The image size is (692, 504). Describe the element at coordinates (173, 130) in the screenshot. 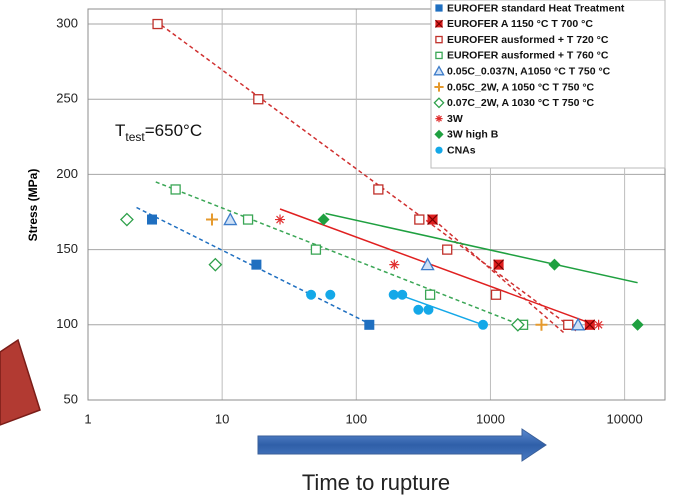

I see `annotation-rest: =650°C` at that location.